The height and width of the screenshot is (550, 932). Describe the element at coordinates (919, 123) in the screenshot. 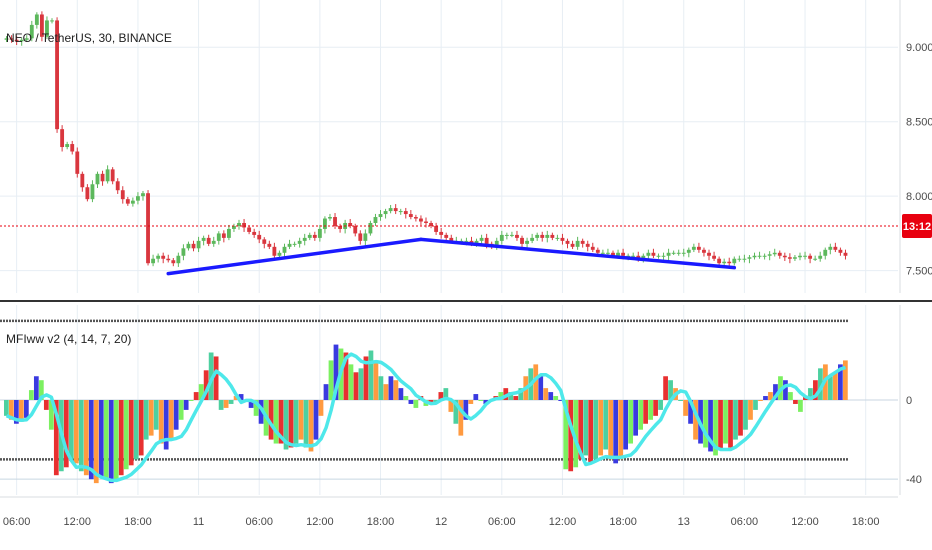

I see `price-tick-label: 8.500` at that location.